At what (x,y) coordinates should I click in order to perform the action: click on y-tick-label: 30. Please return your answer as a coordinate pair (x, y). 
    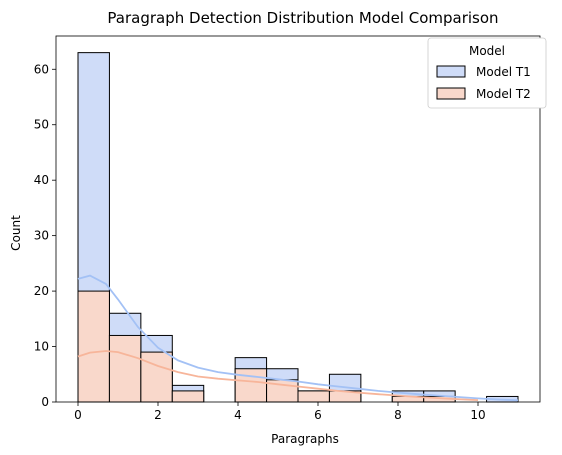
    Looking at the image, I should click on (41, 236).